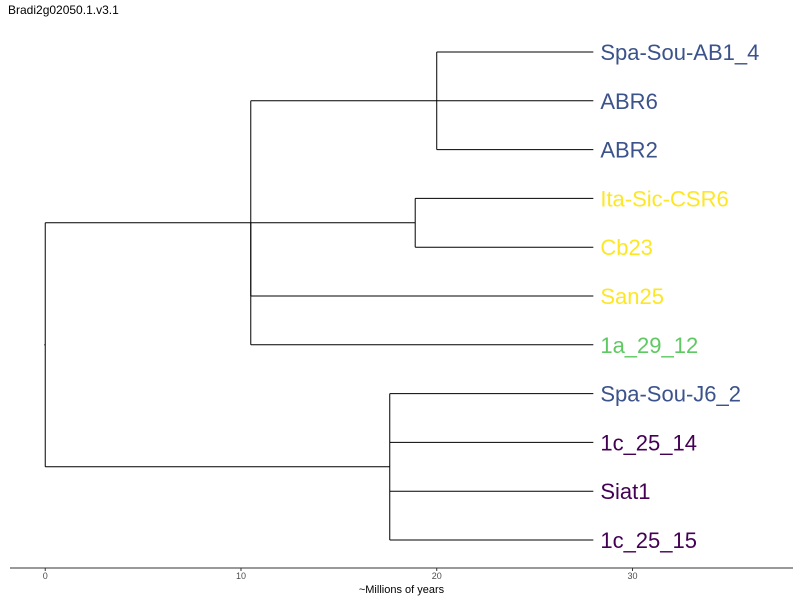 The height and width of the screenshot is (600, 800). I want to click on tip-label: ABR6, so click(628, 101).